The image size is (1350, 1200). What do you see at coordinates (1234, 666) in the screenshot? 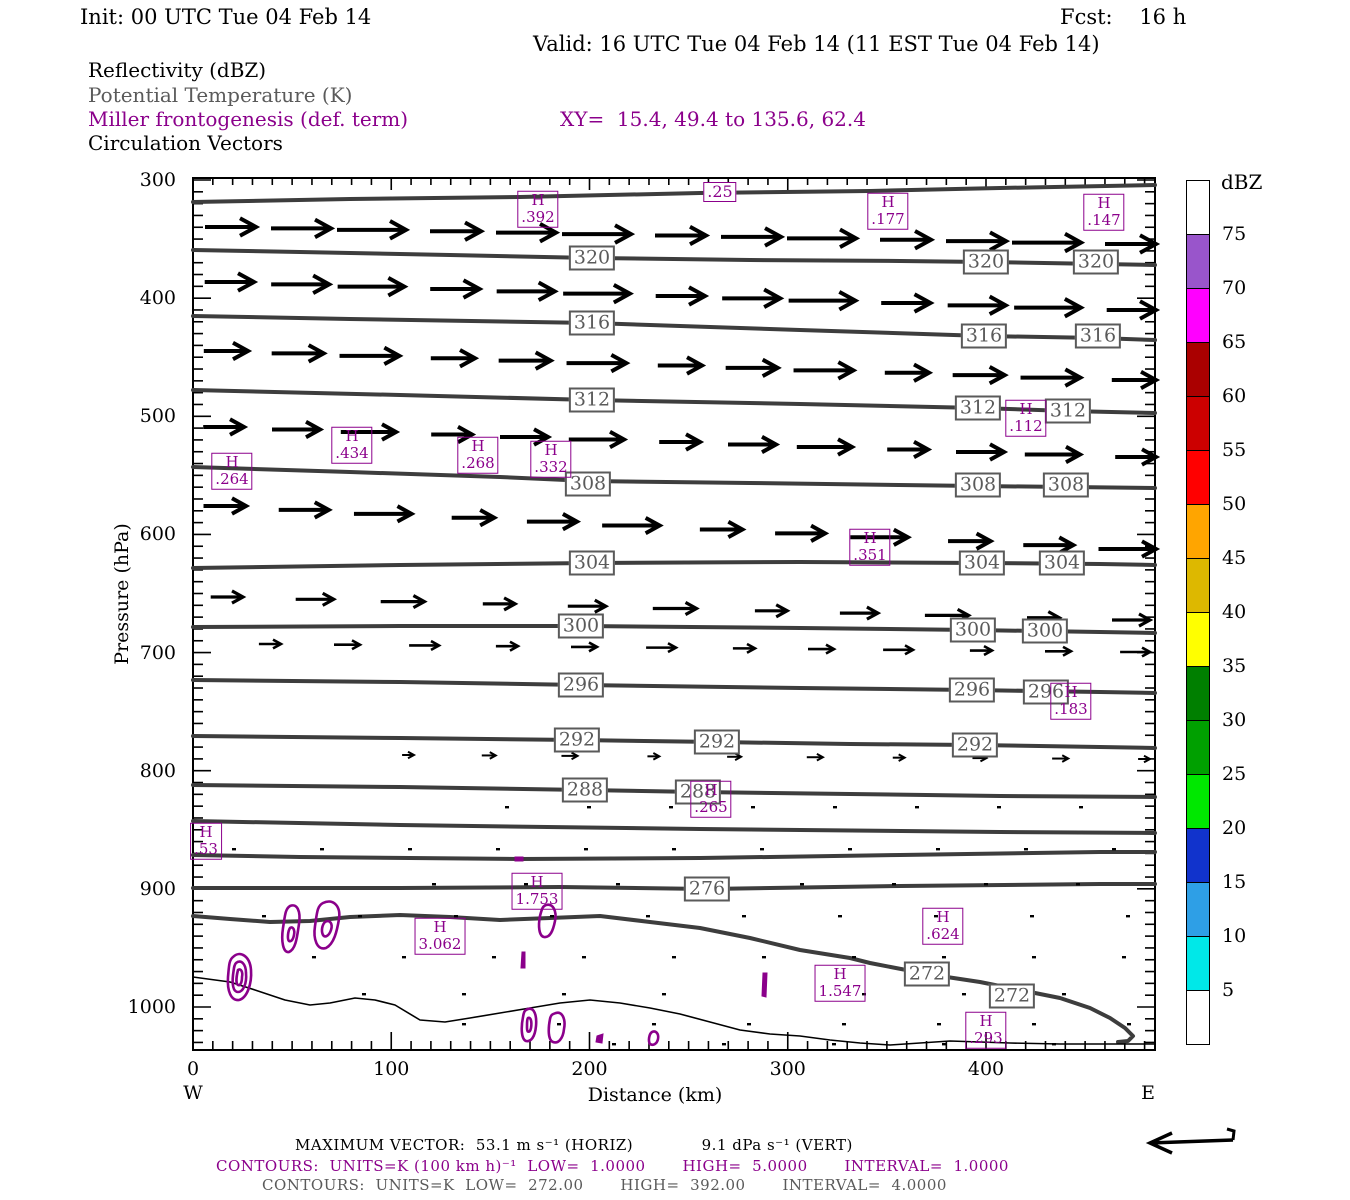
I see `colorbar-label-35: 35` at bounding box center [1234, 666].